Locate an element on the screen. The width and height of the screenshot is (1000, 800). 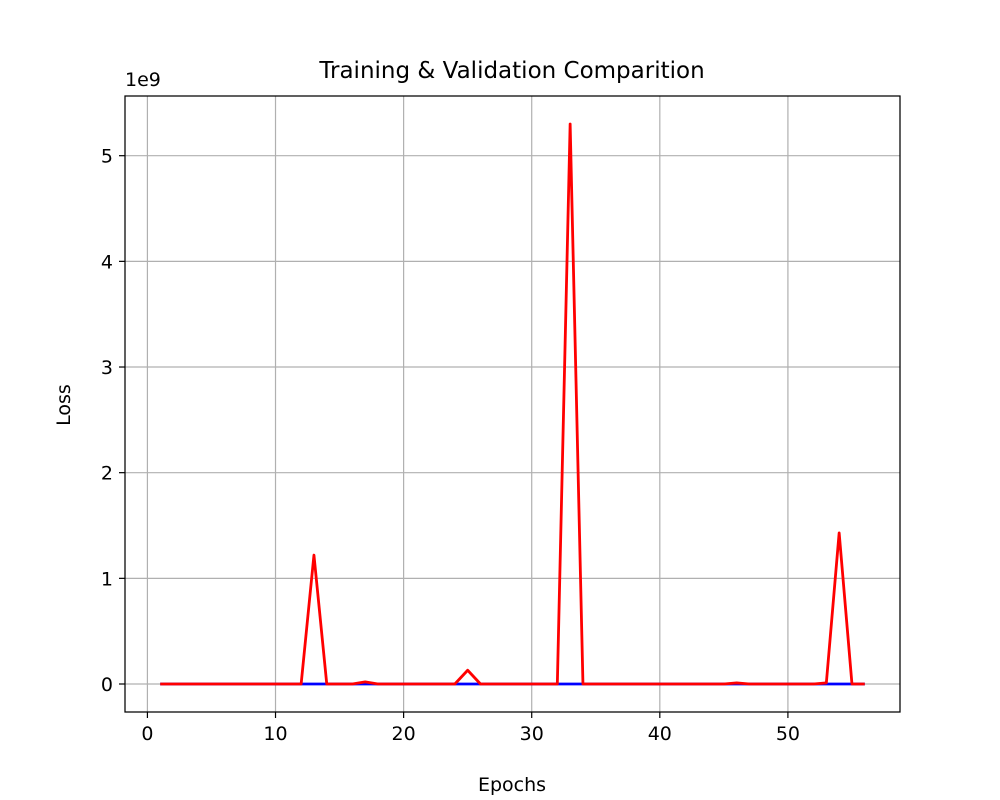
x-tick-label: 0 is located at coordinates (147, 734).